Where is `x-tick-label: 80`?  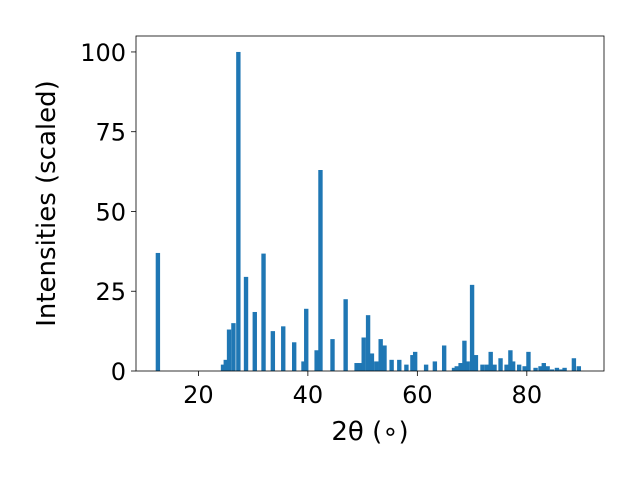
x-tick-label: 80 is located at coordinates (527, 395).